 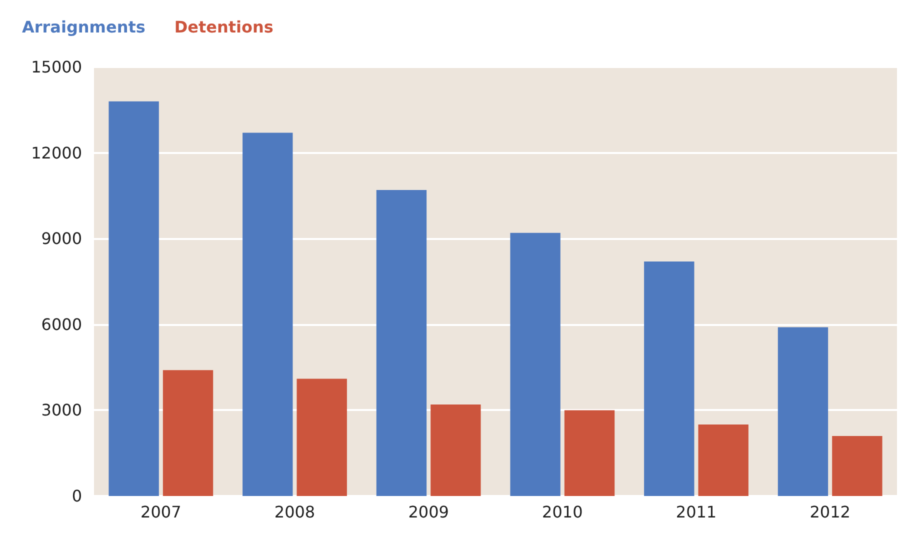 I want to click on x-tick-label: 2008, so click(x=295, y=512).